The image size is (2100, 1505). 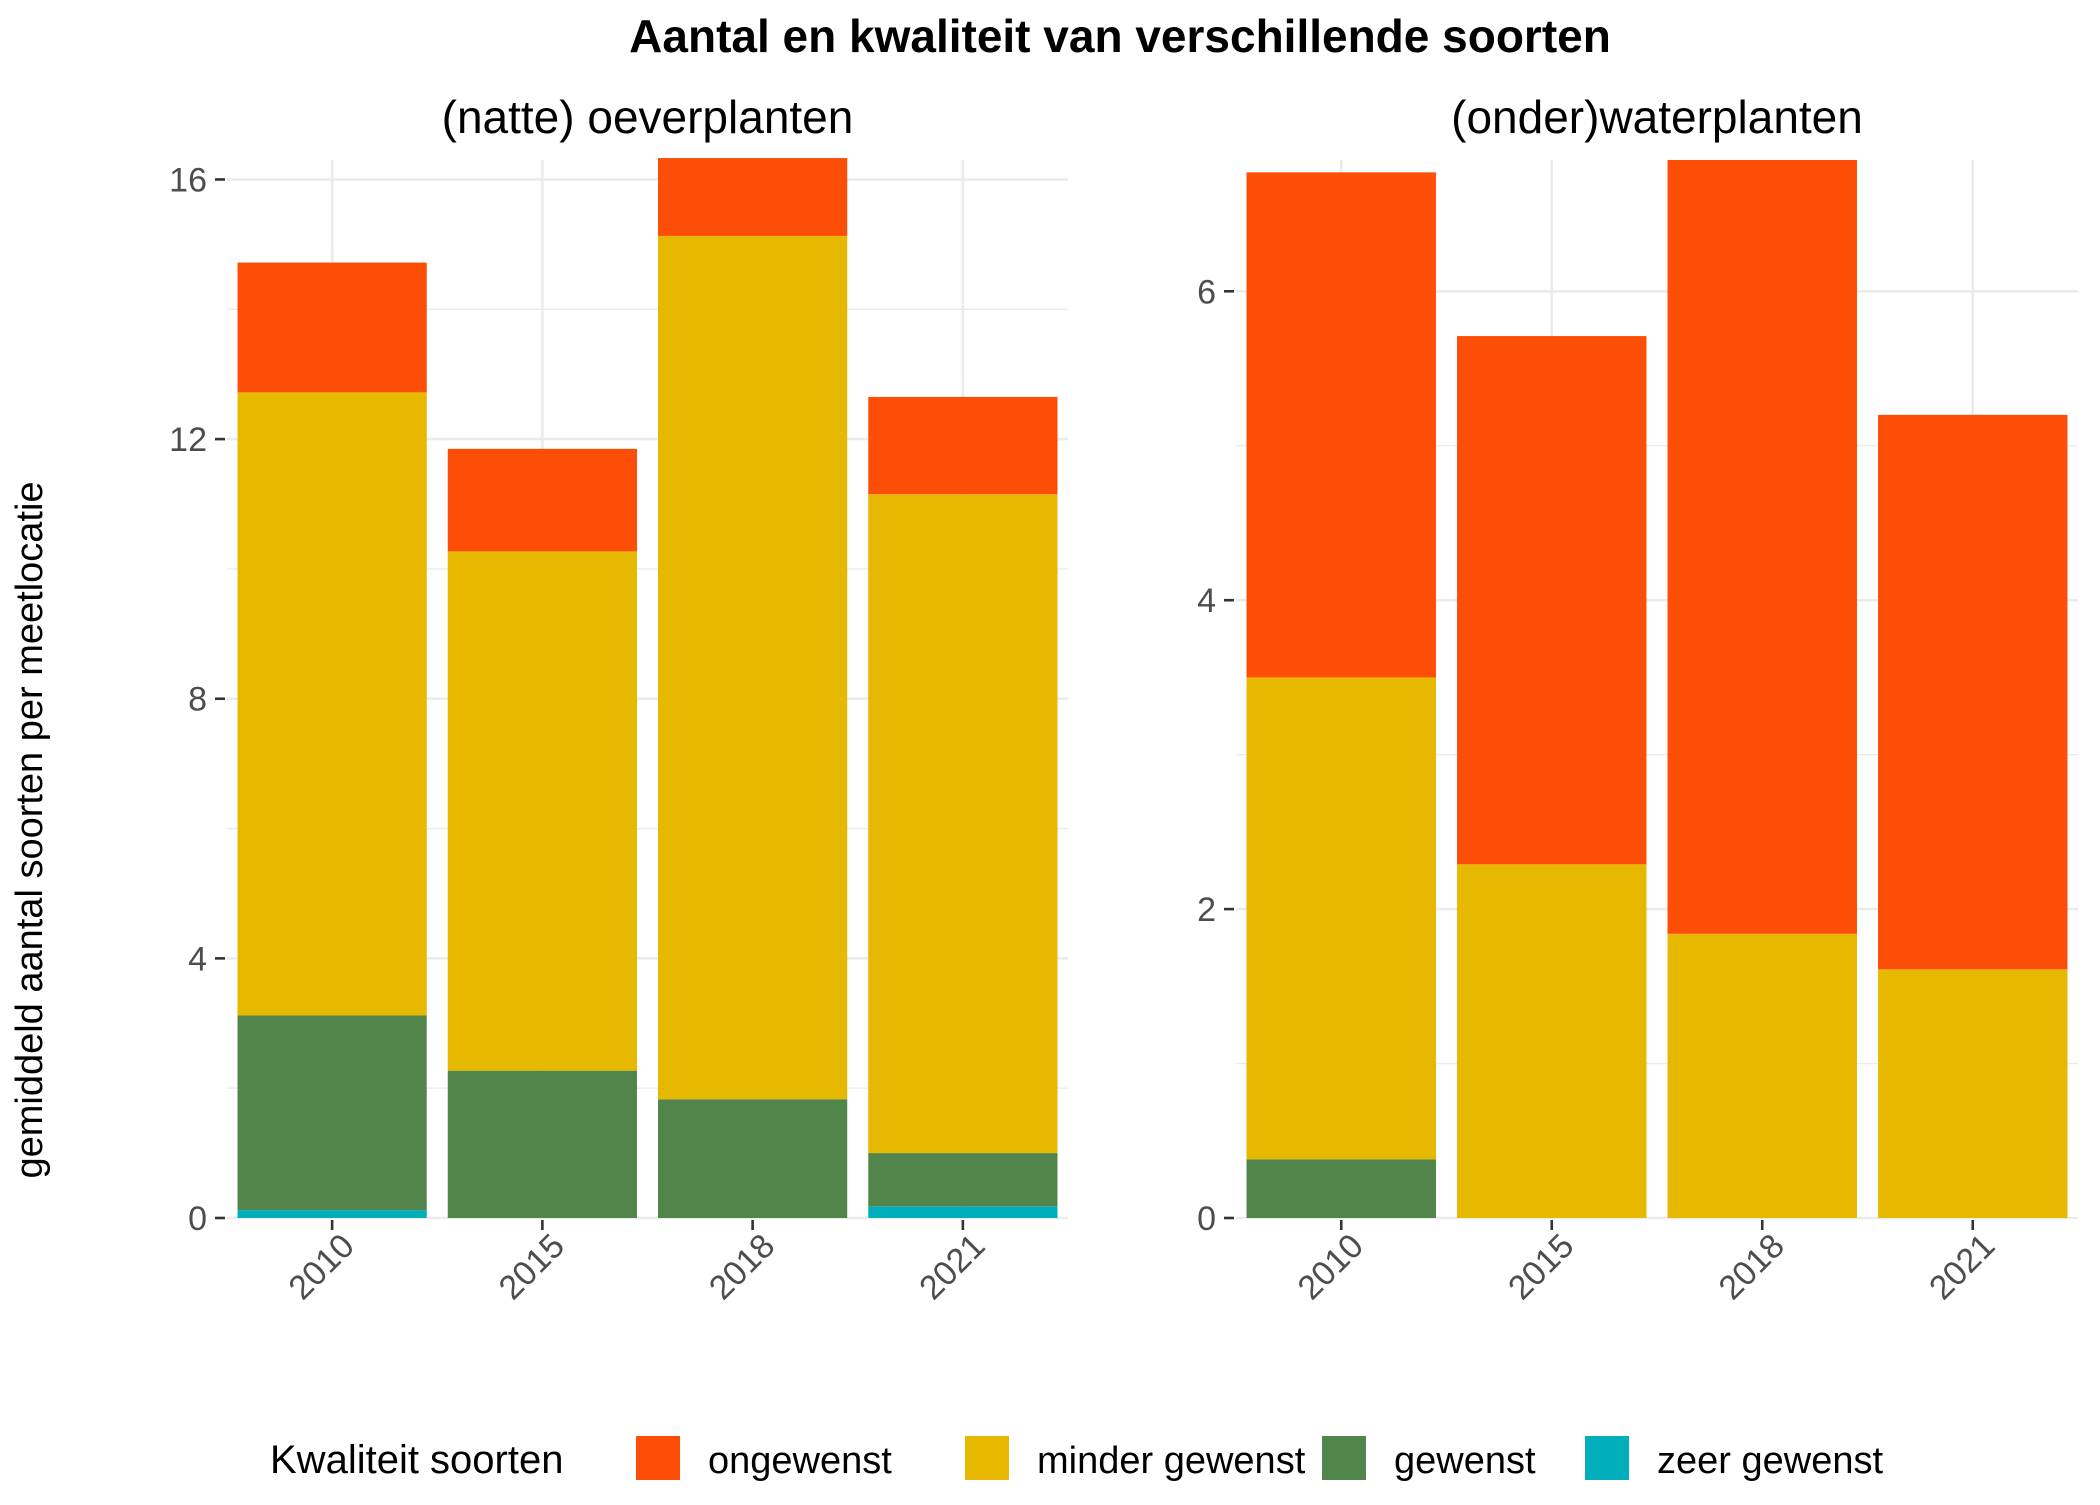 What do you see at coordinates (1607, 1458) in the screenshot?
I see `legend-key-zeer-gewenst` at bounding box center [1607, 1458].